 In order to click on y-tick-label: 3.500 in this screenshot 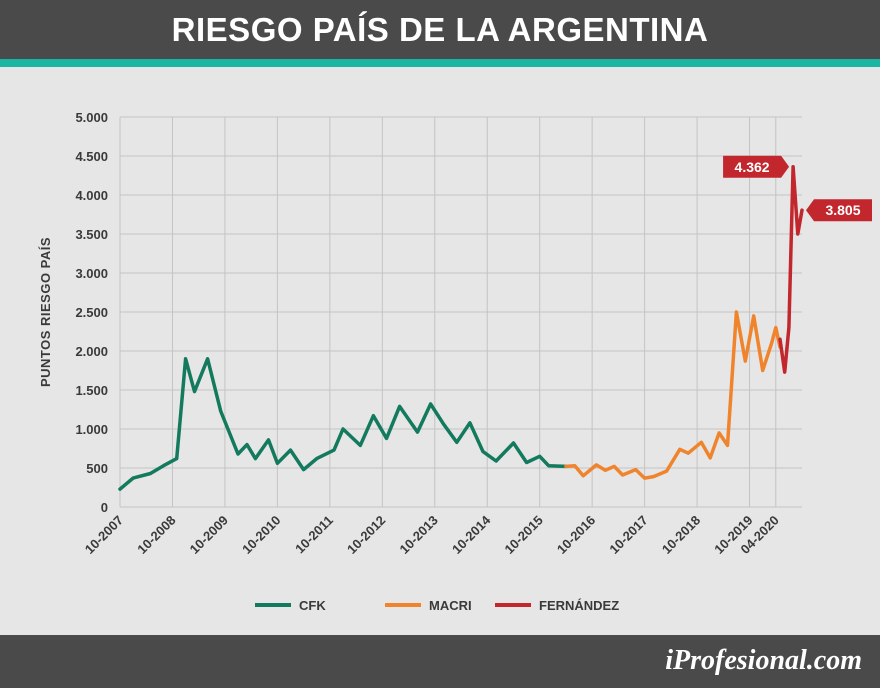, I will do `click(91, 234)`.